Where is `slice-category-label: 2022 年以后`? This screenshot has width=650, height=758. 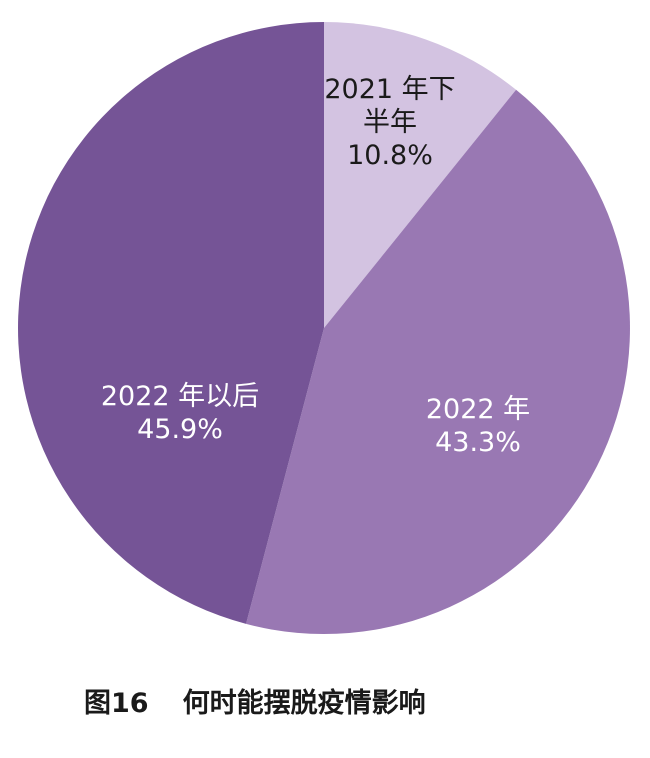
slice-category-label: 2022 年以后 is located at coordinates (180, 396).